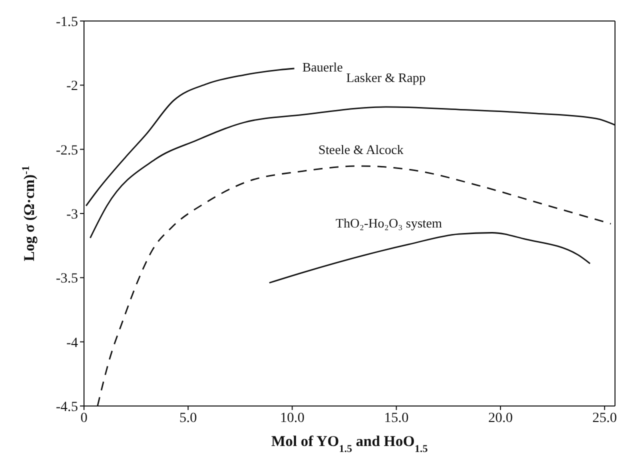  I want to click on x-tick-label: 10.0, so click(292, 418).